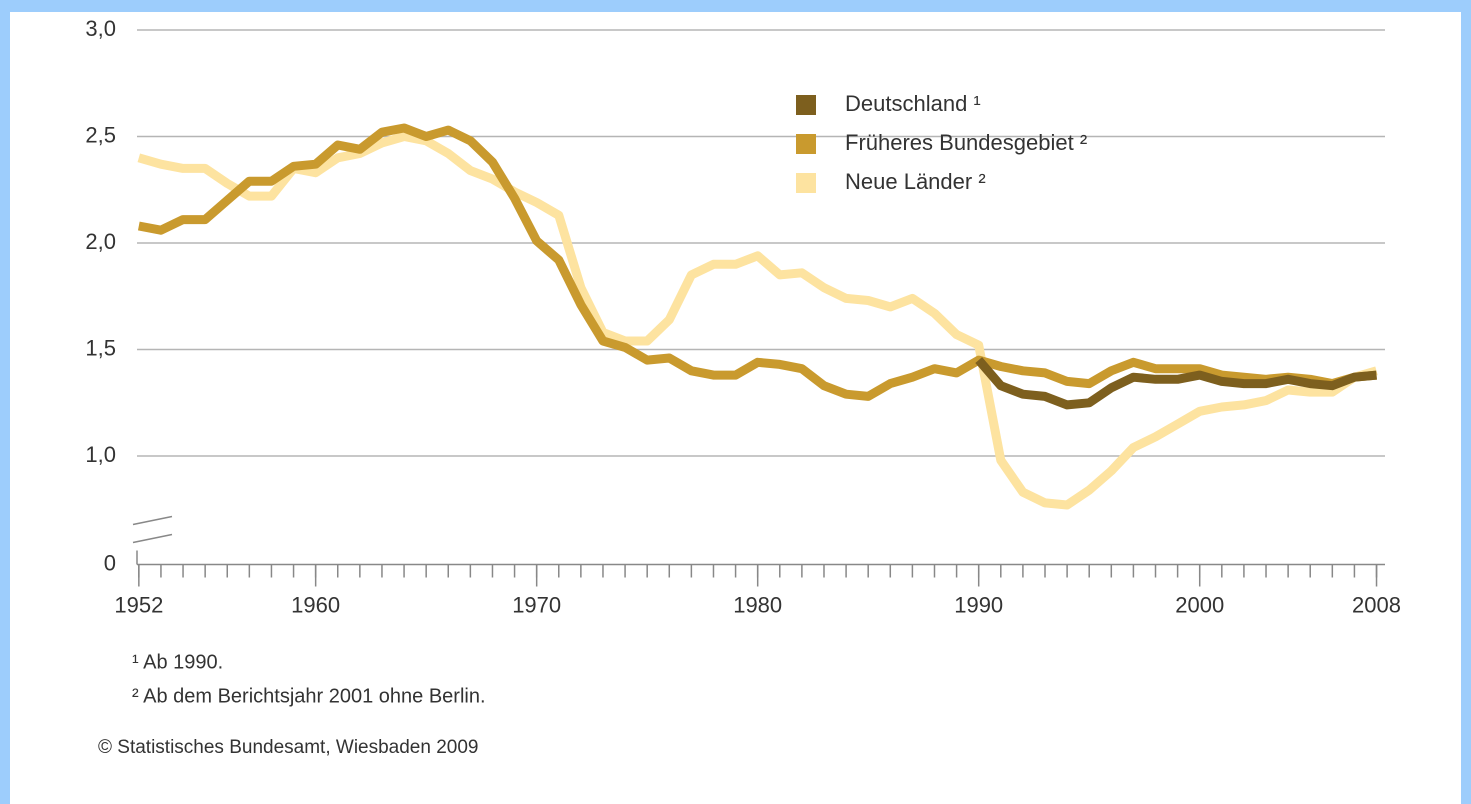 The height and width of the screenshot is (804, 1471). Describe the element at coordinates (1376, 604) in the screenshot. I see `x-tick-label: 2008` at that location.